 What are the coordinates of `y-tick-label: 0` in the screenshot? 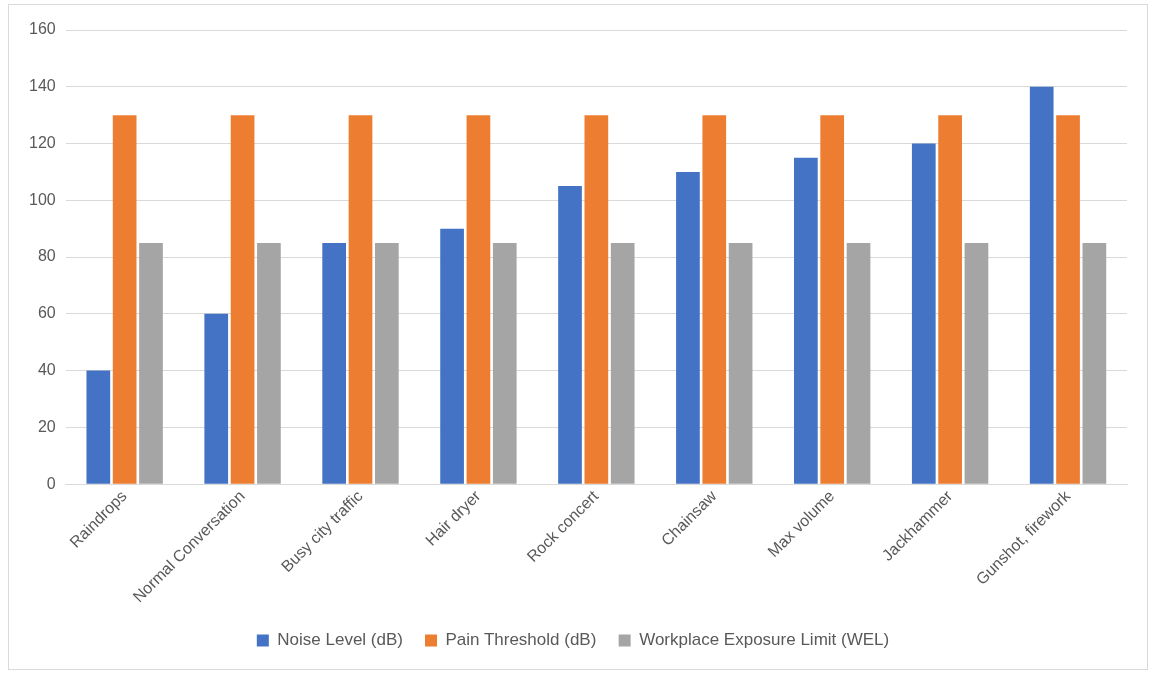 It's located at (51, 483).